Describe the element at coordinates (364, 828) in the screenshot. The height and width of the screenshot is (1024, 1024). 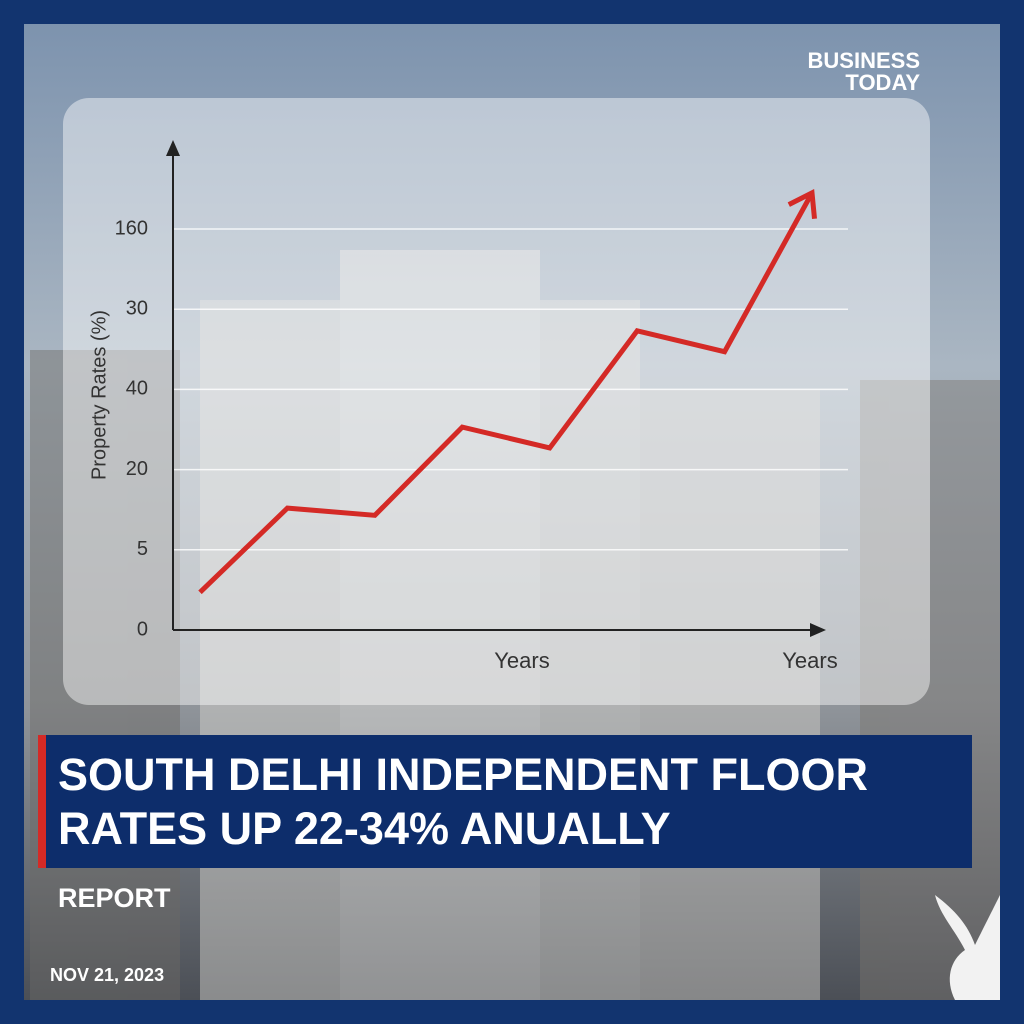
I see `headline-line: RATES UP 22-34% ANUALLY` at that location.